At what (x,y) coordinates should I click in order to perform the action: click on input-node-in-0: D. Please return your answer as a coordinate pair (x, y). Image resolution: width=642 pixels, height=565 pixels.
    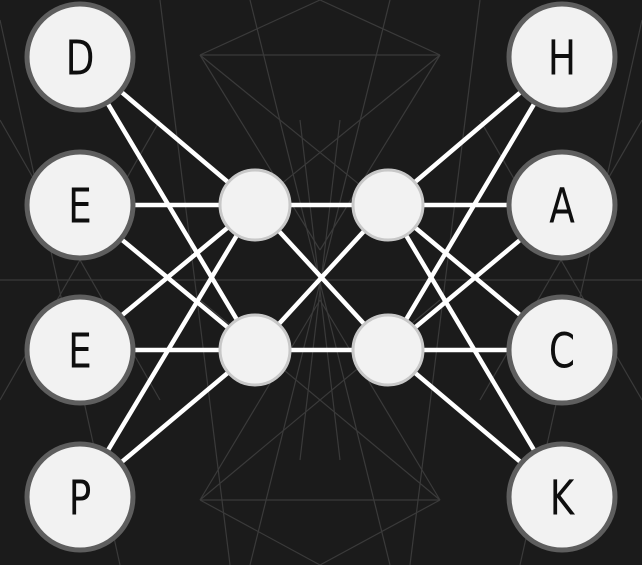
    Looking at the image, I should click on (80, 57).